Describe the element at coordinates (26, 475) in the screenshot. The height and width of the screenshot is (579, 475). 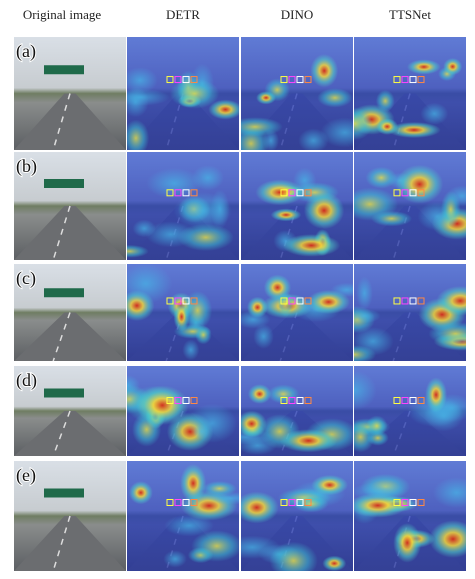
I see `row-label: (e)` at that location.